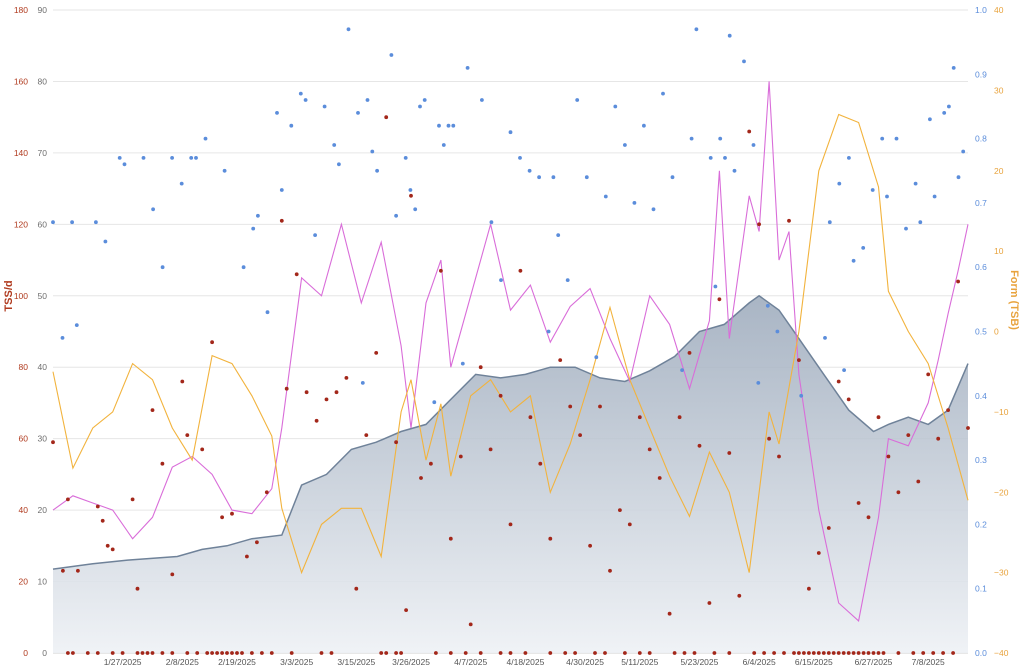 The height and width of the screenshot is (670, 1024). I want to click on x-tick-label: 7/8/2025, so click(928, 662).